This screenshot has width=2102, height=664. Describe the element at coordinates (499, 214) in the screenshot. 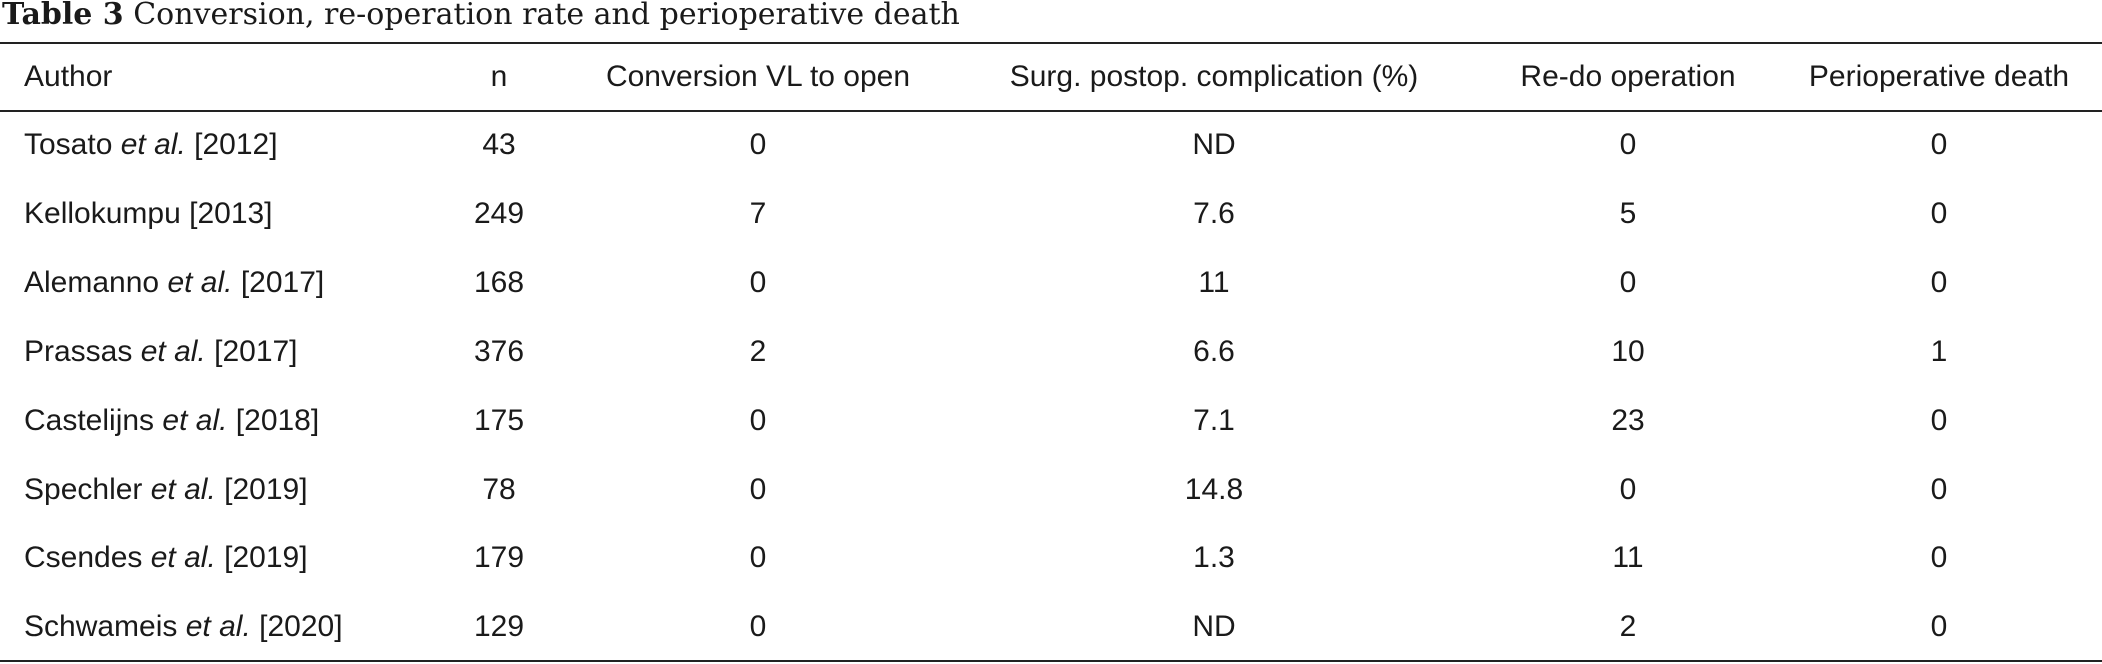

I see `n-cell: 249` at that location.